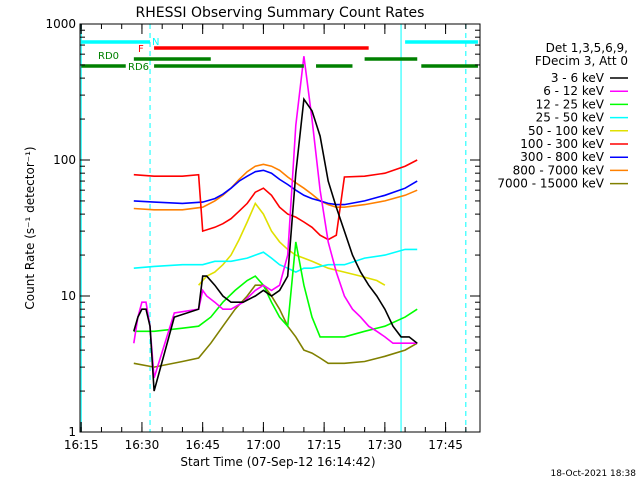  I want to click on legend-label-300-800-kev: 300 - 800 keV, so click(562, 157).